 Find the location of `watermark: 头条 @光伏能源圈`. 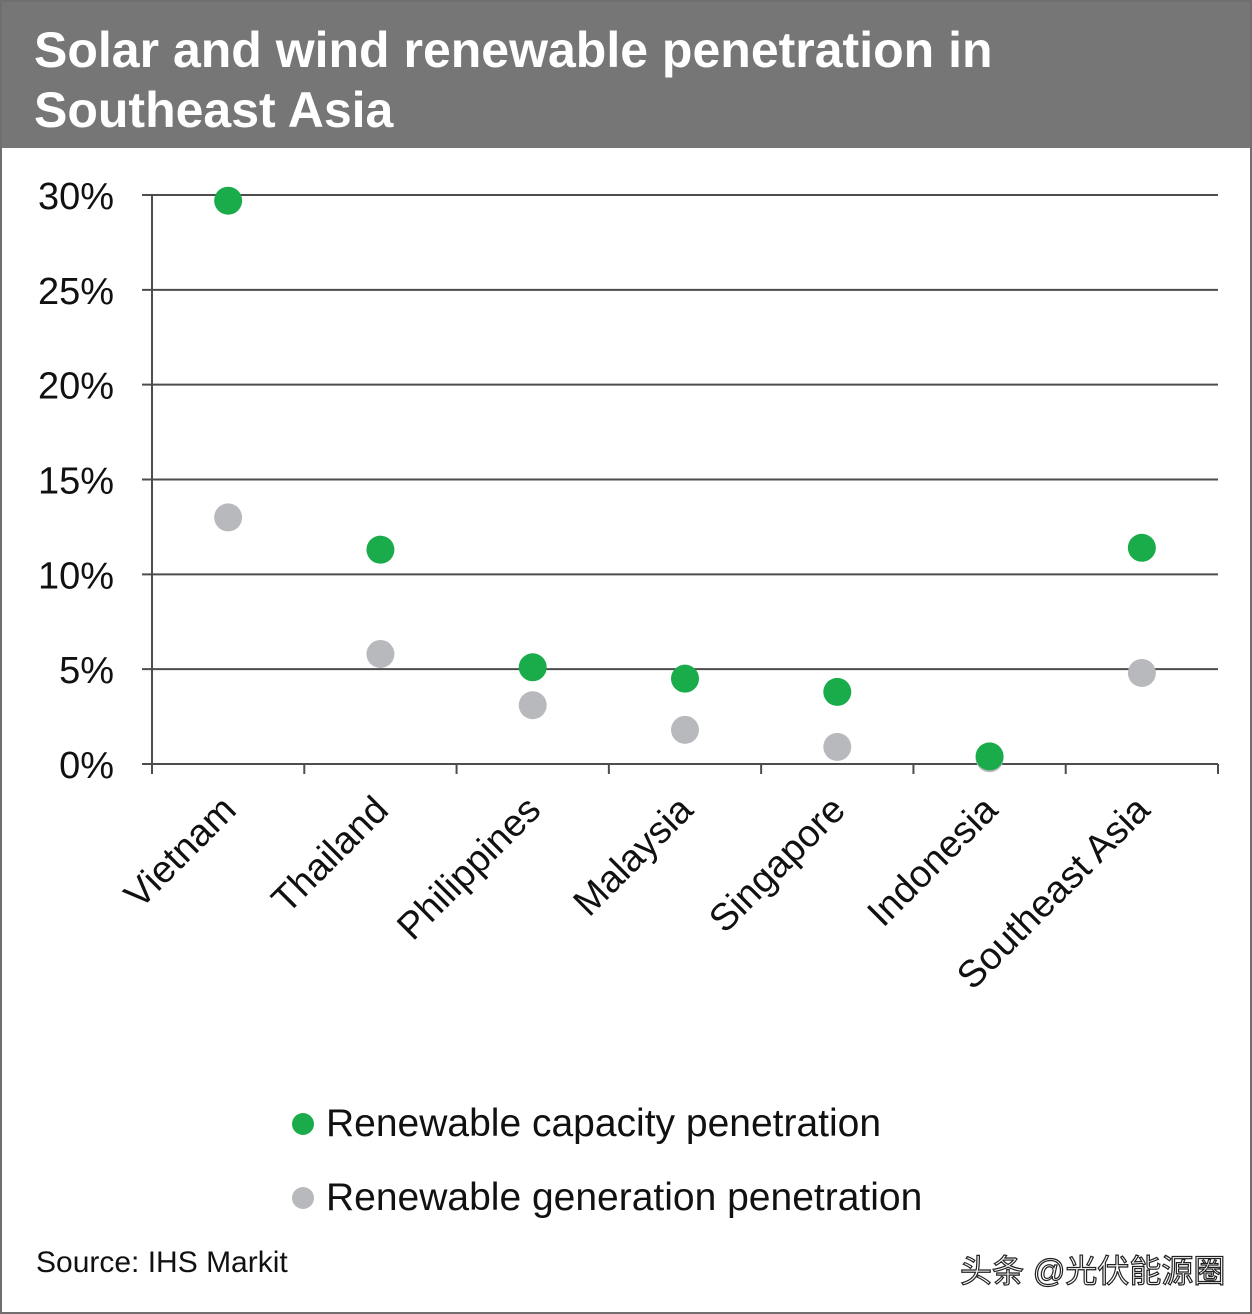

watermark: 头条 @光伏能源圈 is located at coordinates (1092, 1270).